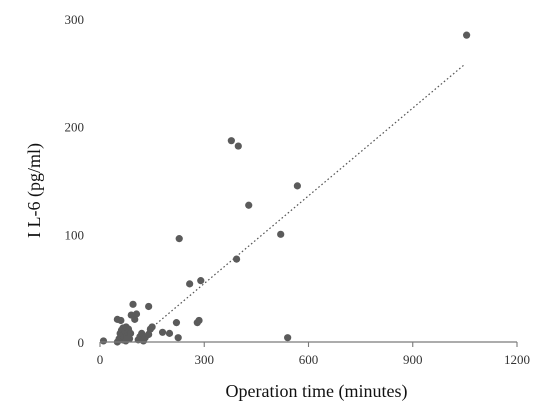 This screenshot has width=542, height=418. I want to click on x-axis-ticks: 0 300 600 900 1200, so click(313, 354).